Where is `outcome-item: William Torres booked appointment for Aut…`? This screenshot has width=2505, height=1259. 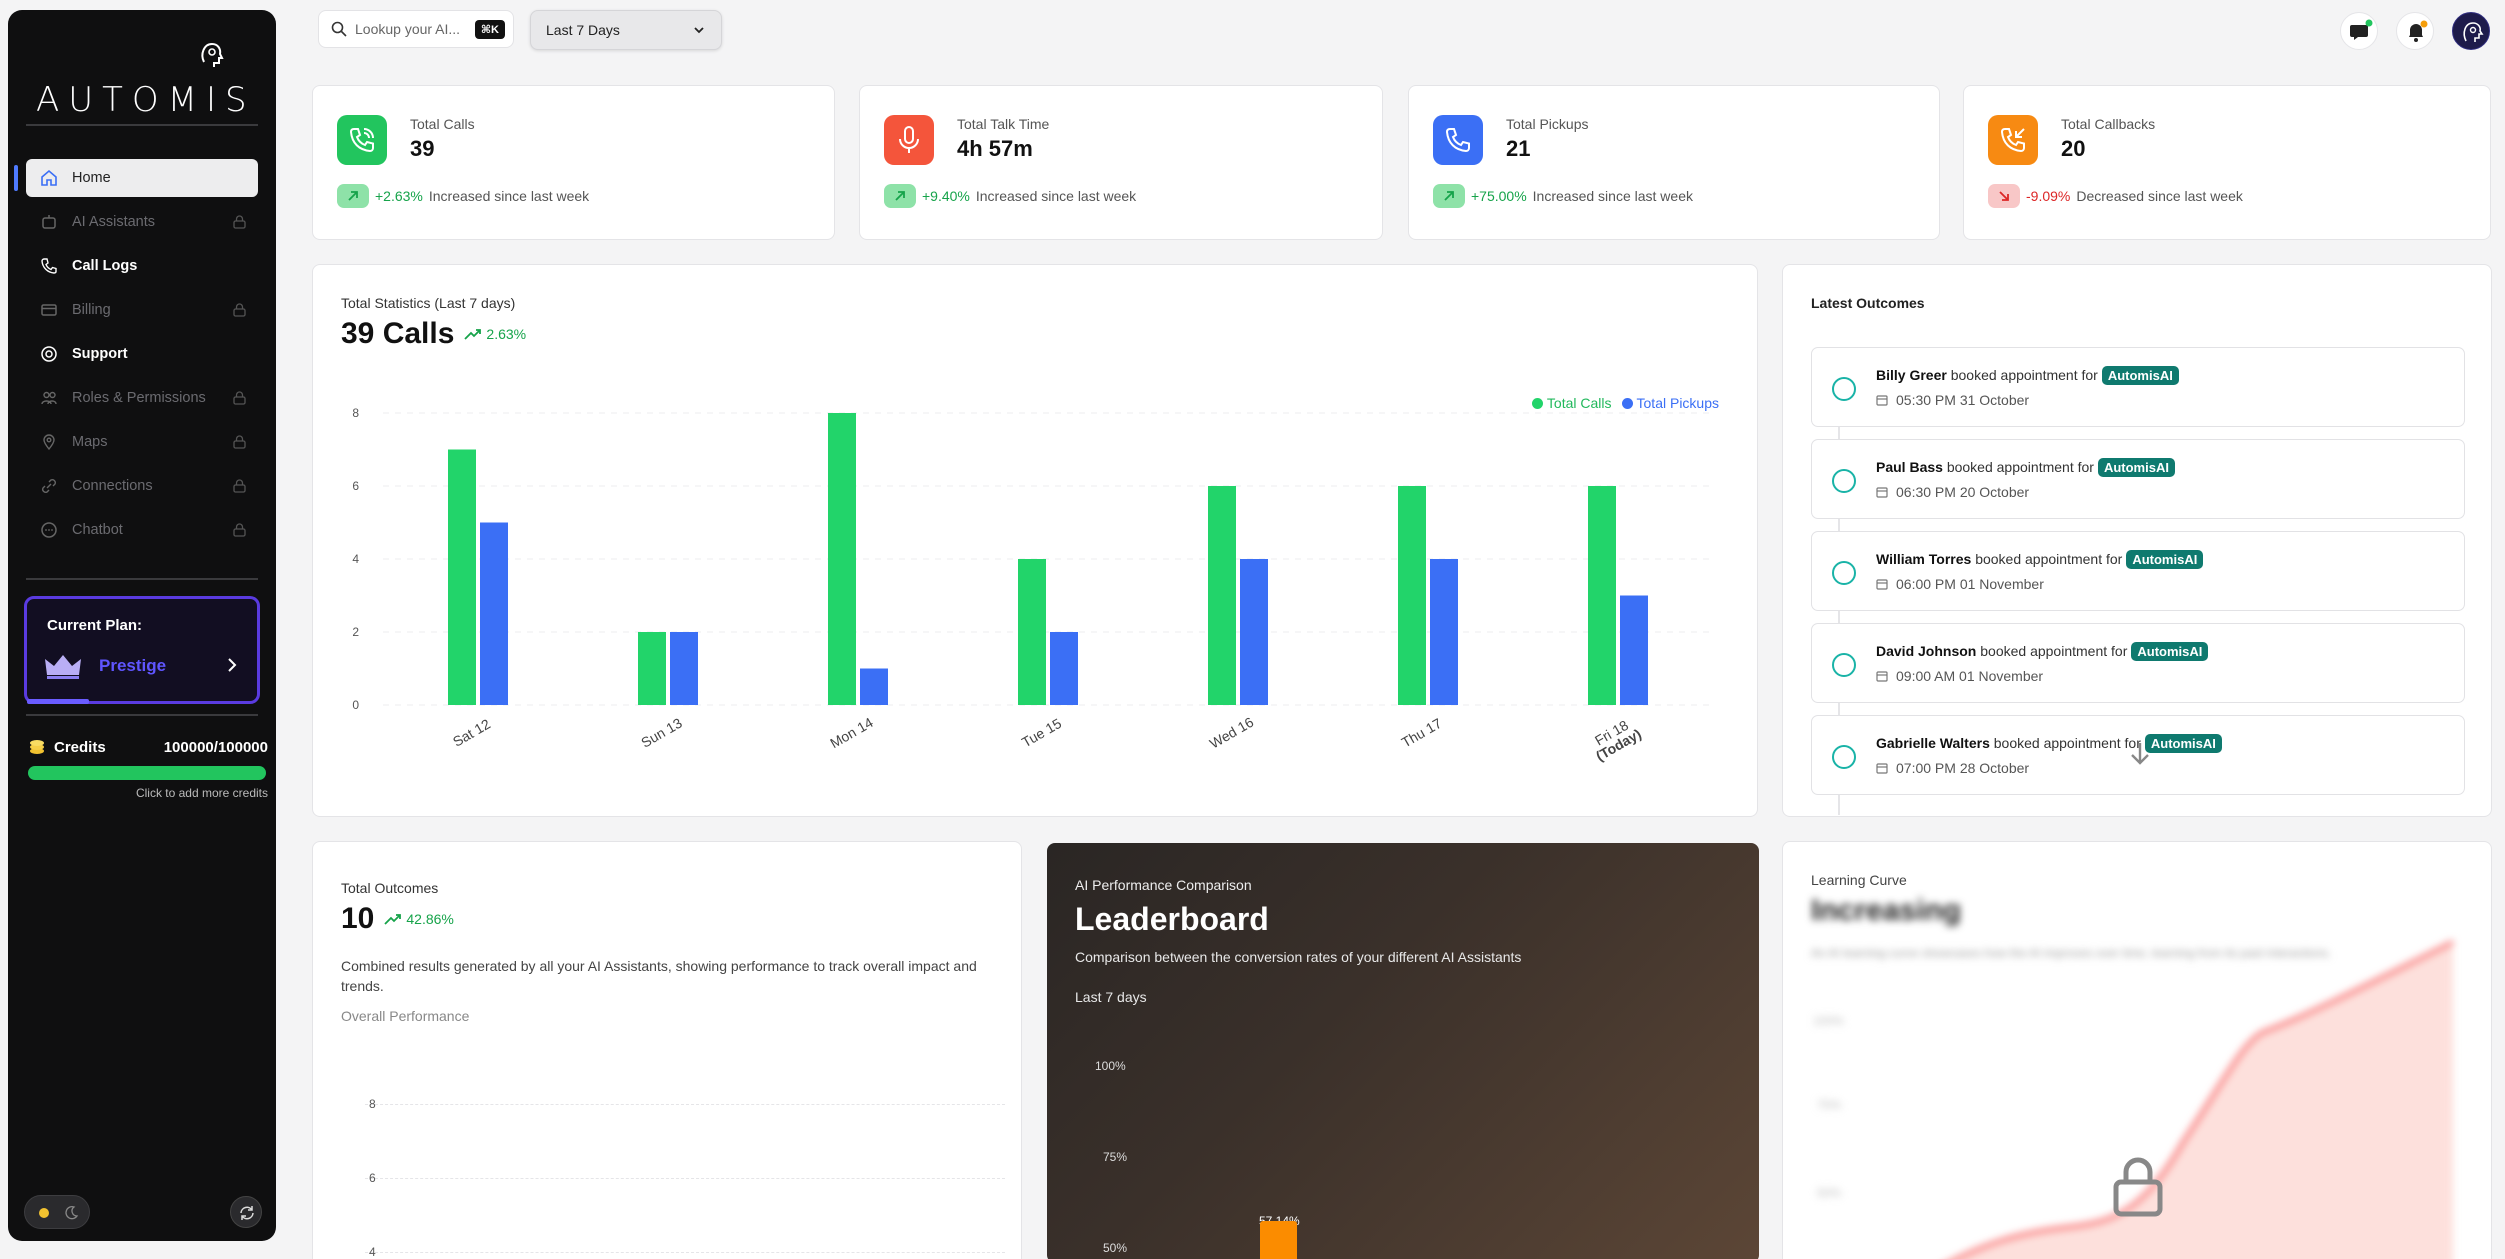
outcome-item: William Torres booked appointment for Aut… is located at coordinates (2138, 571).